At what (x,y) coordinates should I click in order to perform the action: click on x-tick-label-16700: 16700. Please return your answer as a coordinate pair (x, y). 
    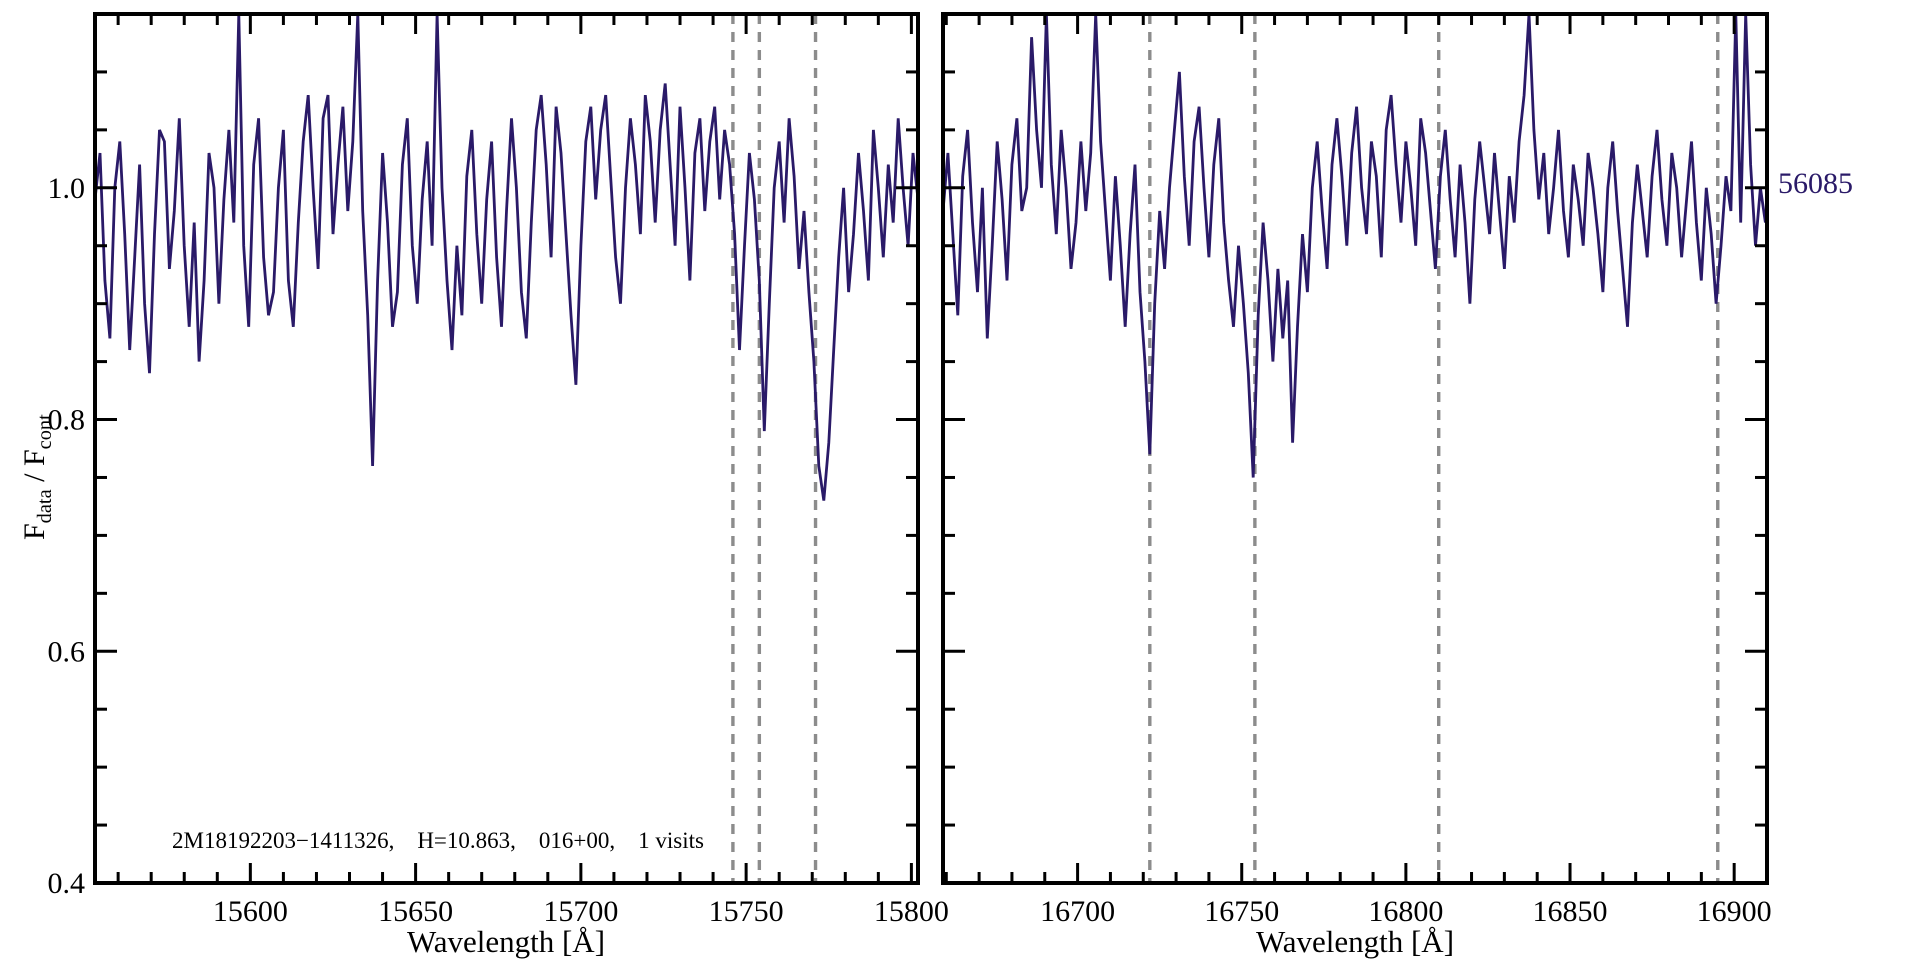
    Looking at the image, I should click on (1077, 911).